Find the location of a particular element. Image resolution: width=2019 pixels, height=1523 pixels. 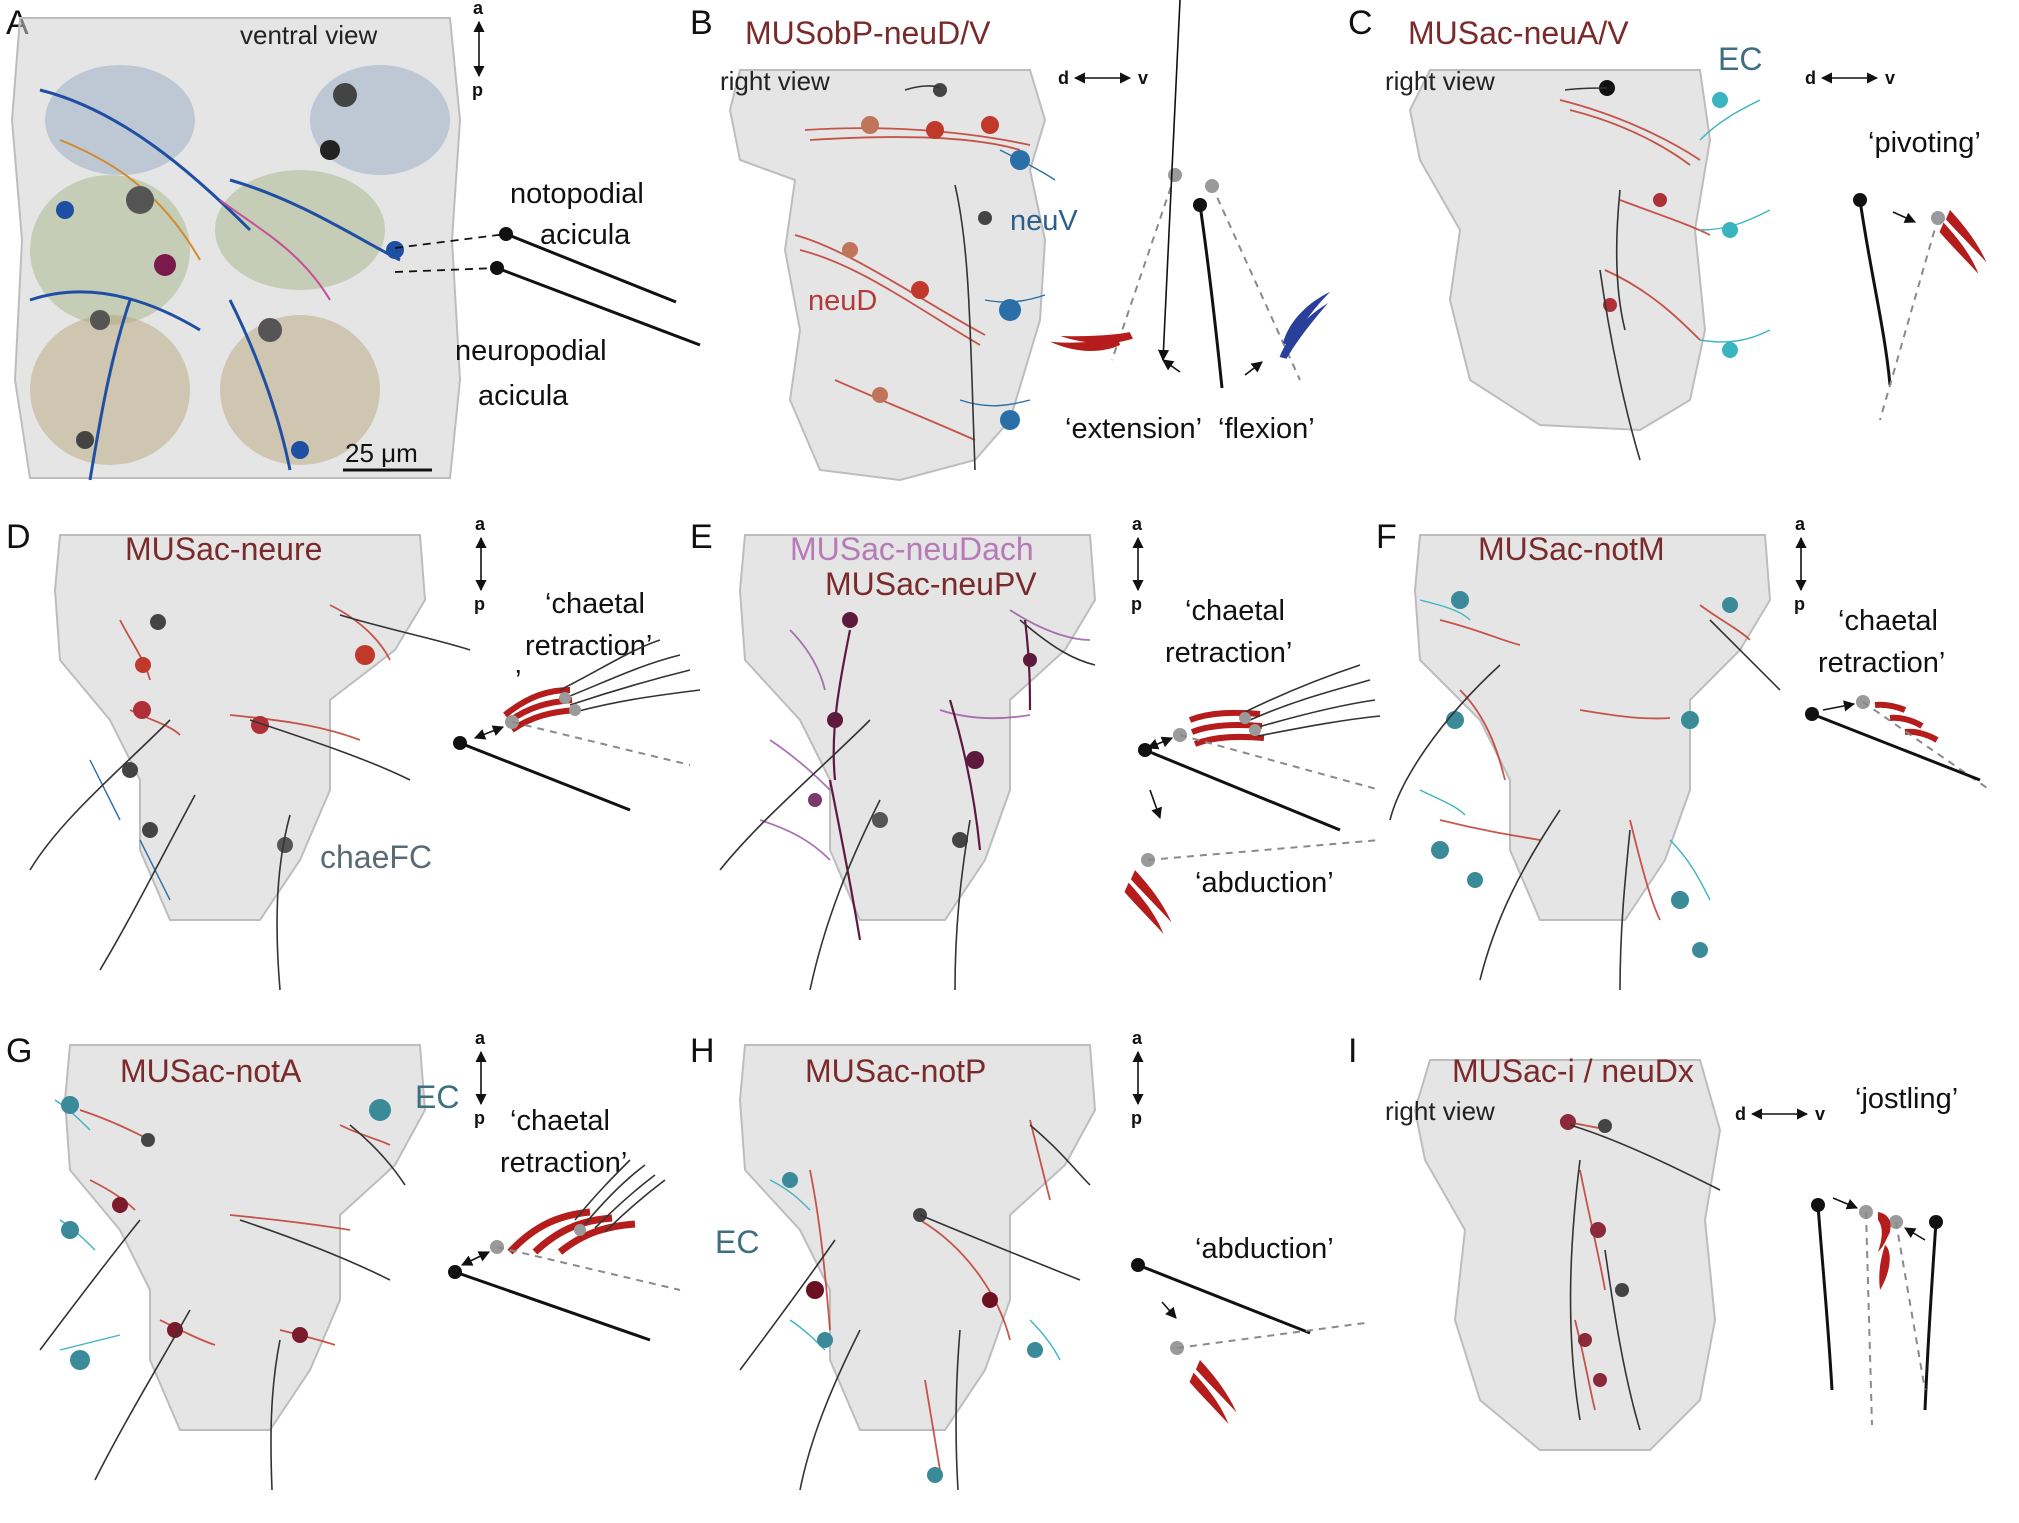

body-outline-a is located at coordinates (236, 248).